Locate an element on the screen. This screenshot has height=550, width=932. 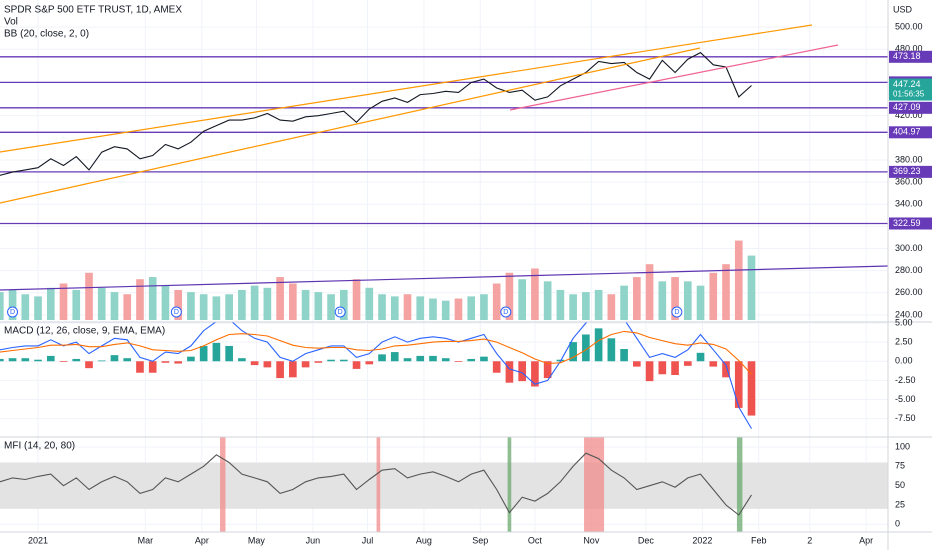
chart-title: SPDR S&P 500 ETF TRUST, 1D, AMEX is located at coordinates (93, 10).